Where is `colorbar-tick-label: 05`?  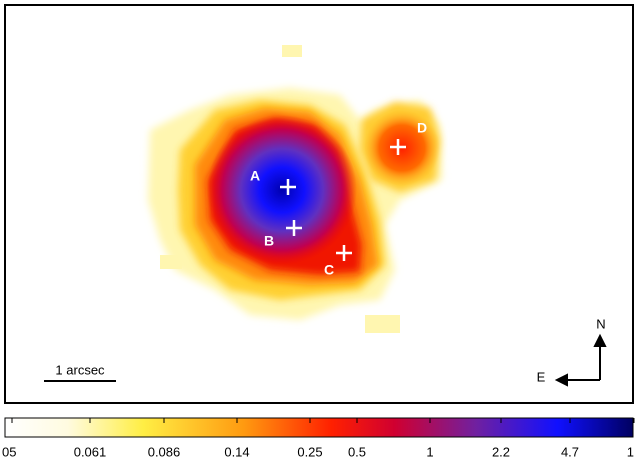 colorbar-tick-label: 05 is located at coordinates (9, 451).